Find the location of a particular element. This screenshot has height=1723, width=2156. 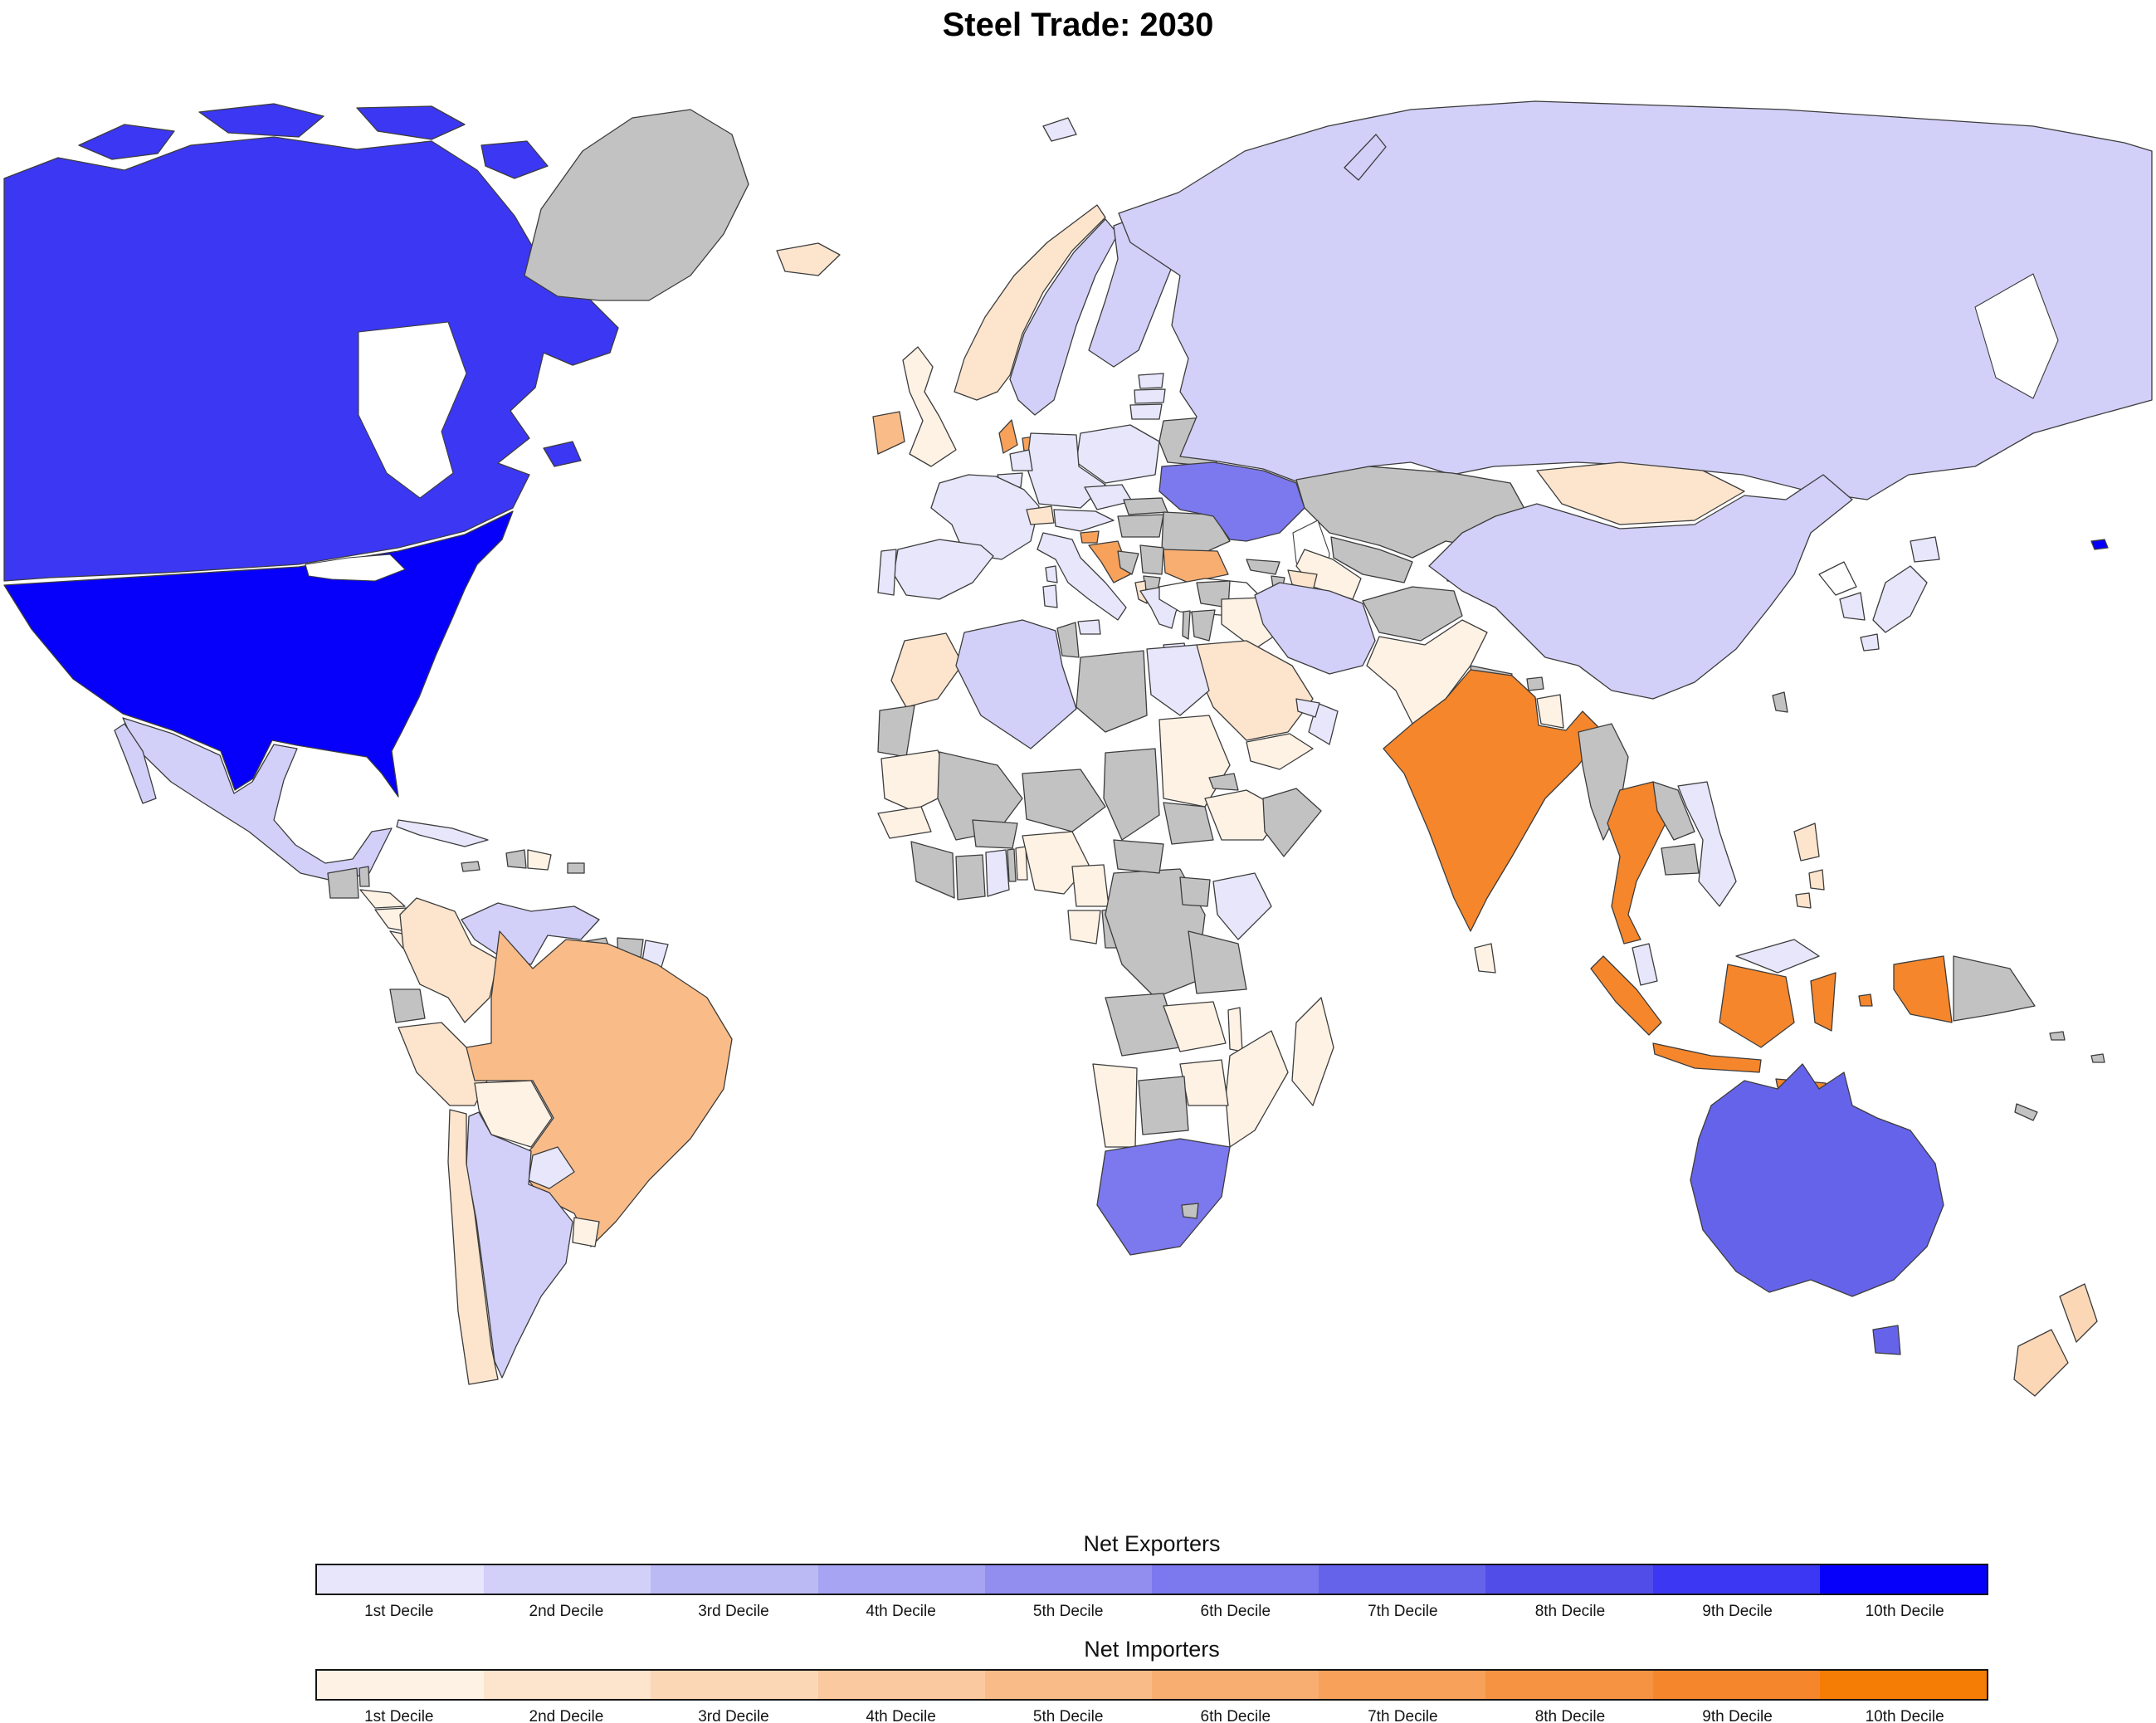

country-zambia is located at coordinates (1195, 1026).